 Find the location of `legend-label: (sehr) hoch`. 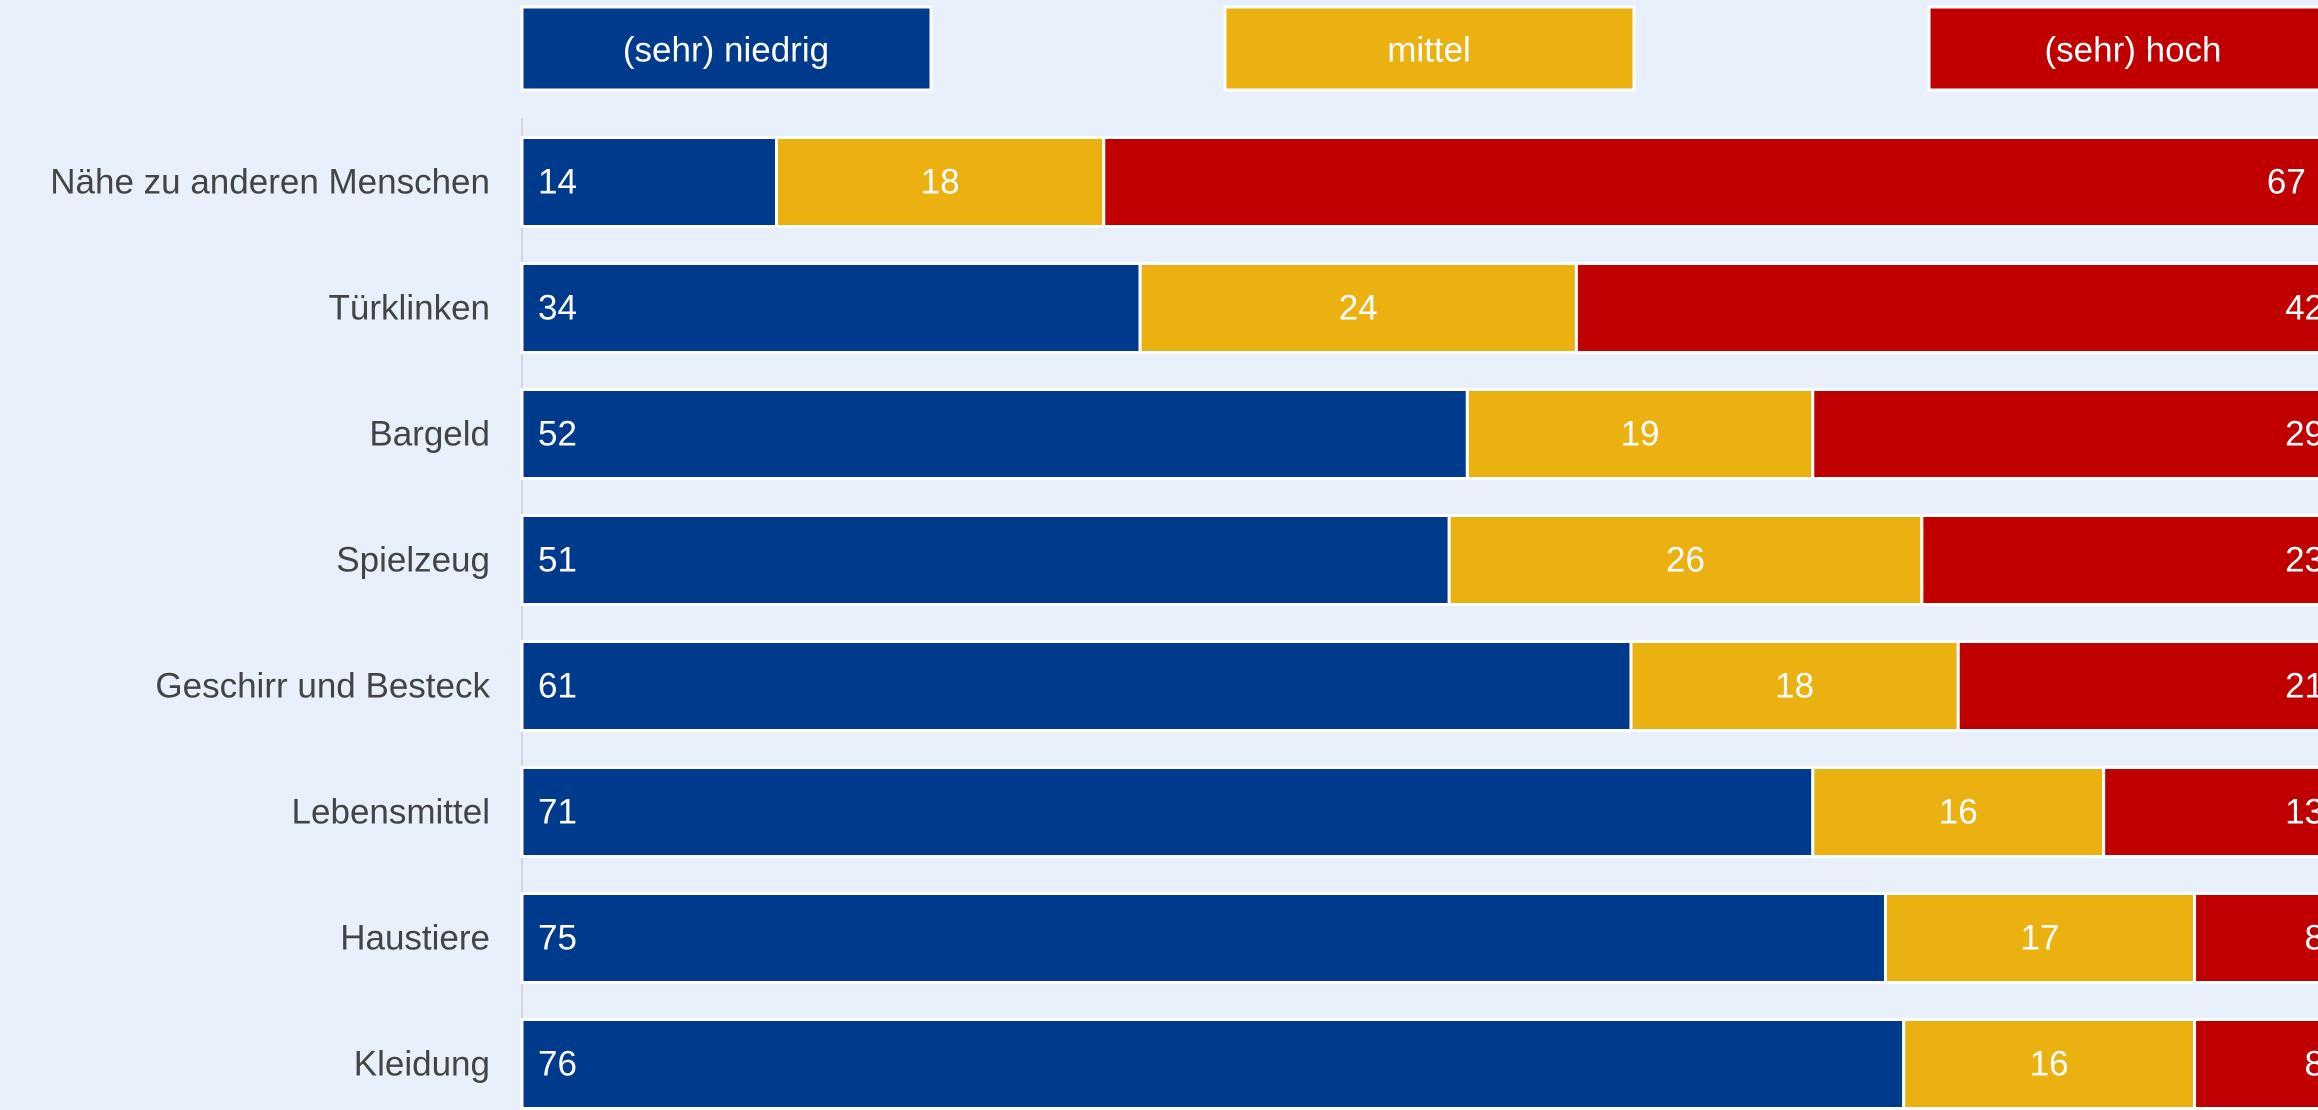

legend-label: (sehr) hoch is located at coordinates (2132, 50).